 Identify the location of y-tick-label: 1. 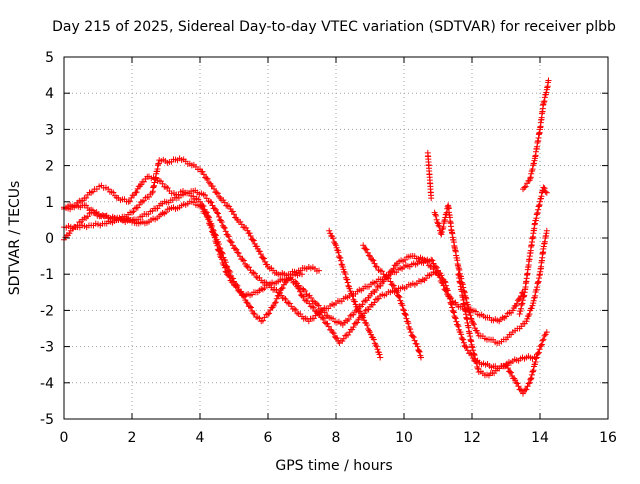
(49, 203).